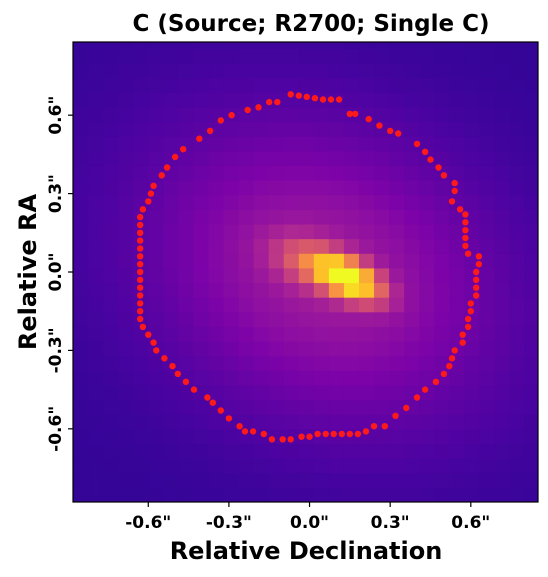 The height and width of the screenshot is (577, 548). Describe the element at coordinates (56, 272) in the screenshot. I see `y-tick-label: 0.0"` at that location.